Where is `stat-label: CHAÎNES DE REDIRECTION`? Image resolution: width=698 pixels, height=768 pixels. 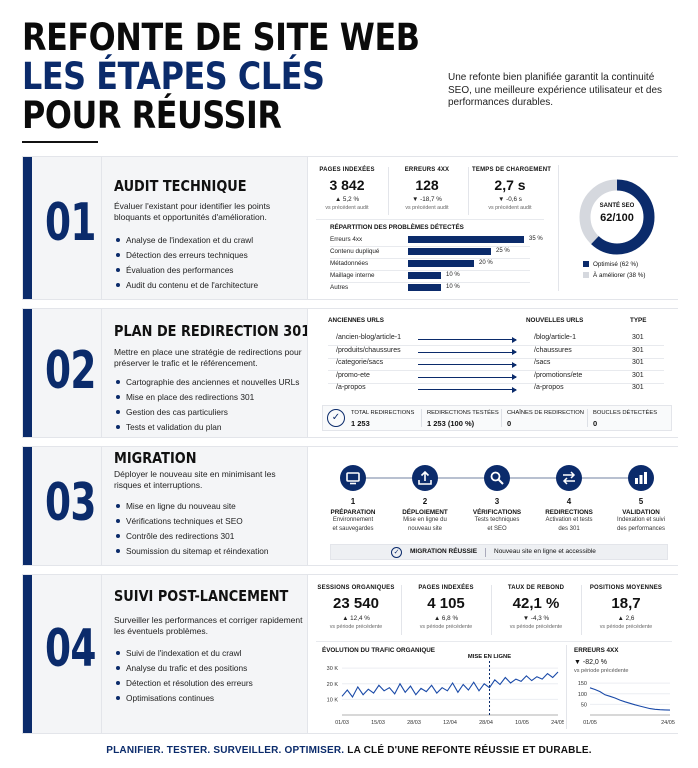 stat-label: CHAÎNES DE REDIRECTION is located at coordinates (545, 413).